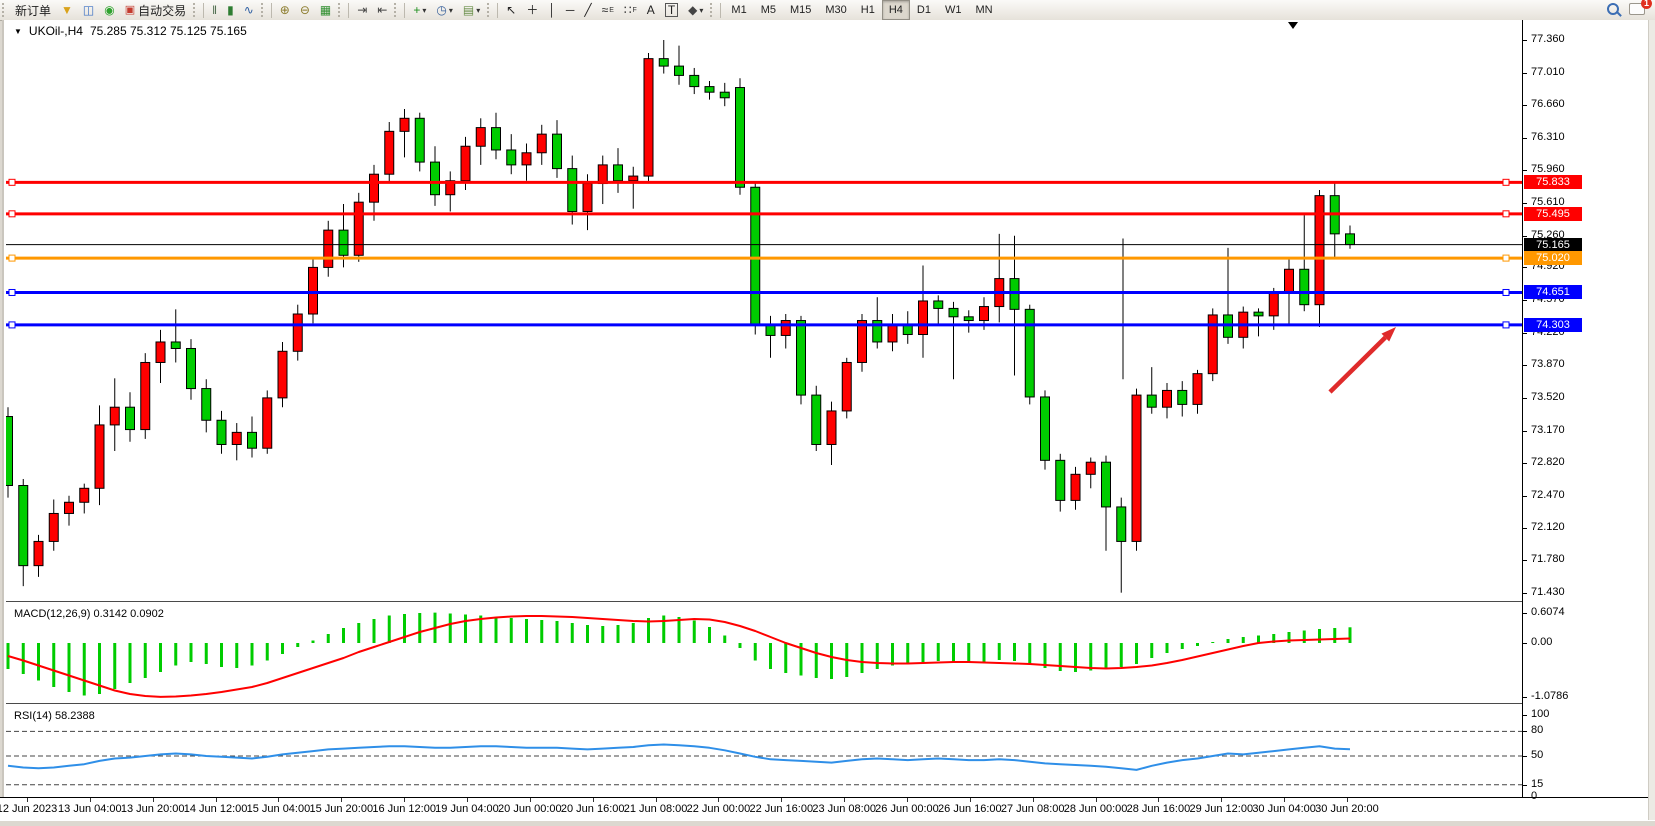  I want to click on add-indicator-icon: + ▾, so click(419, 10).